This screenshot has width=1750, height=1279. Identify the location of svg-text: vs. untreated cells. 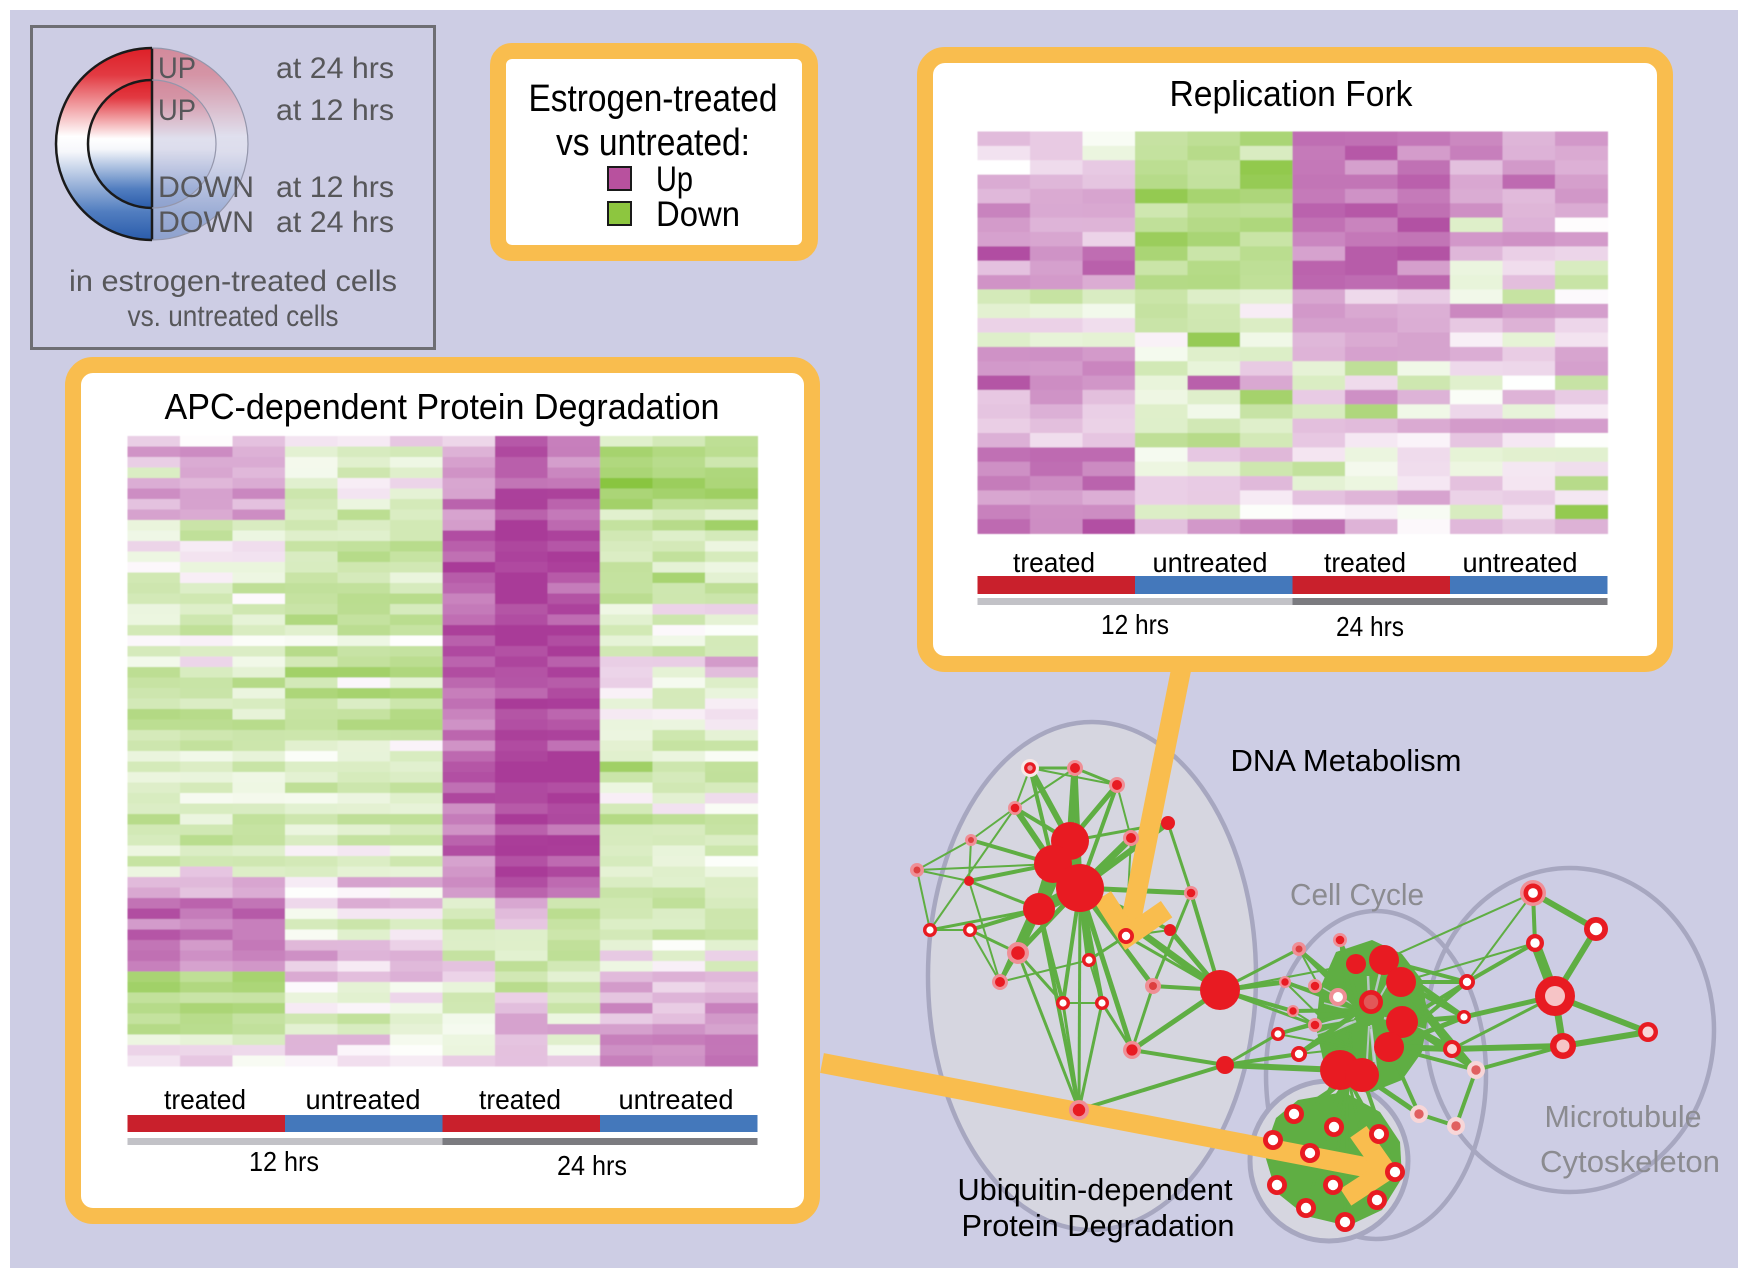
(233, 316).